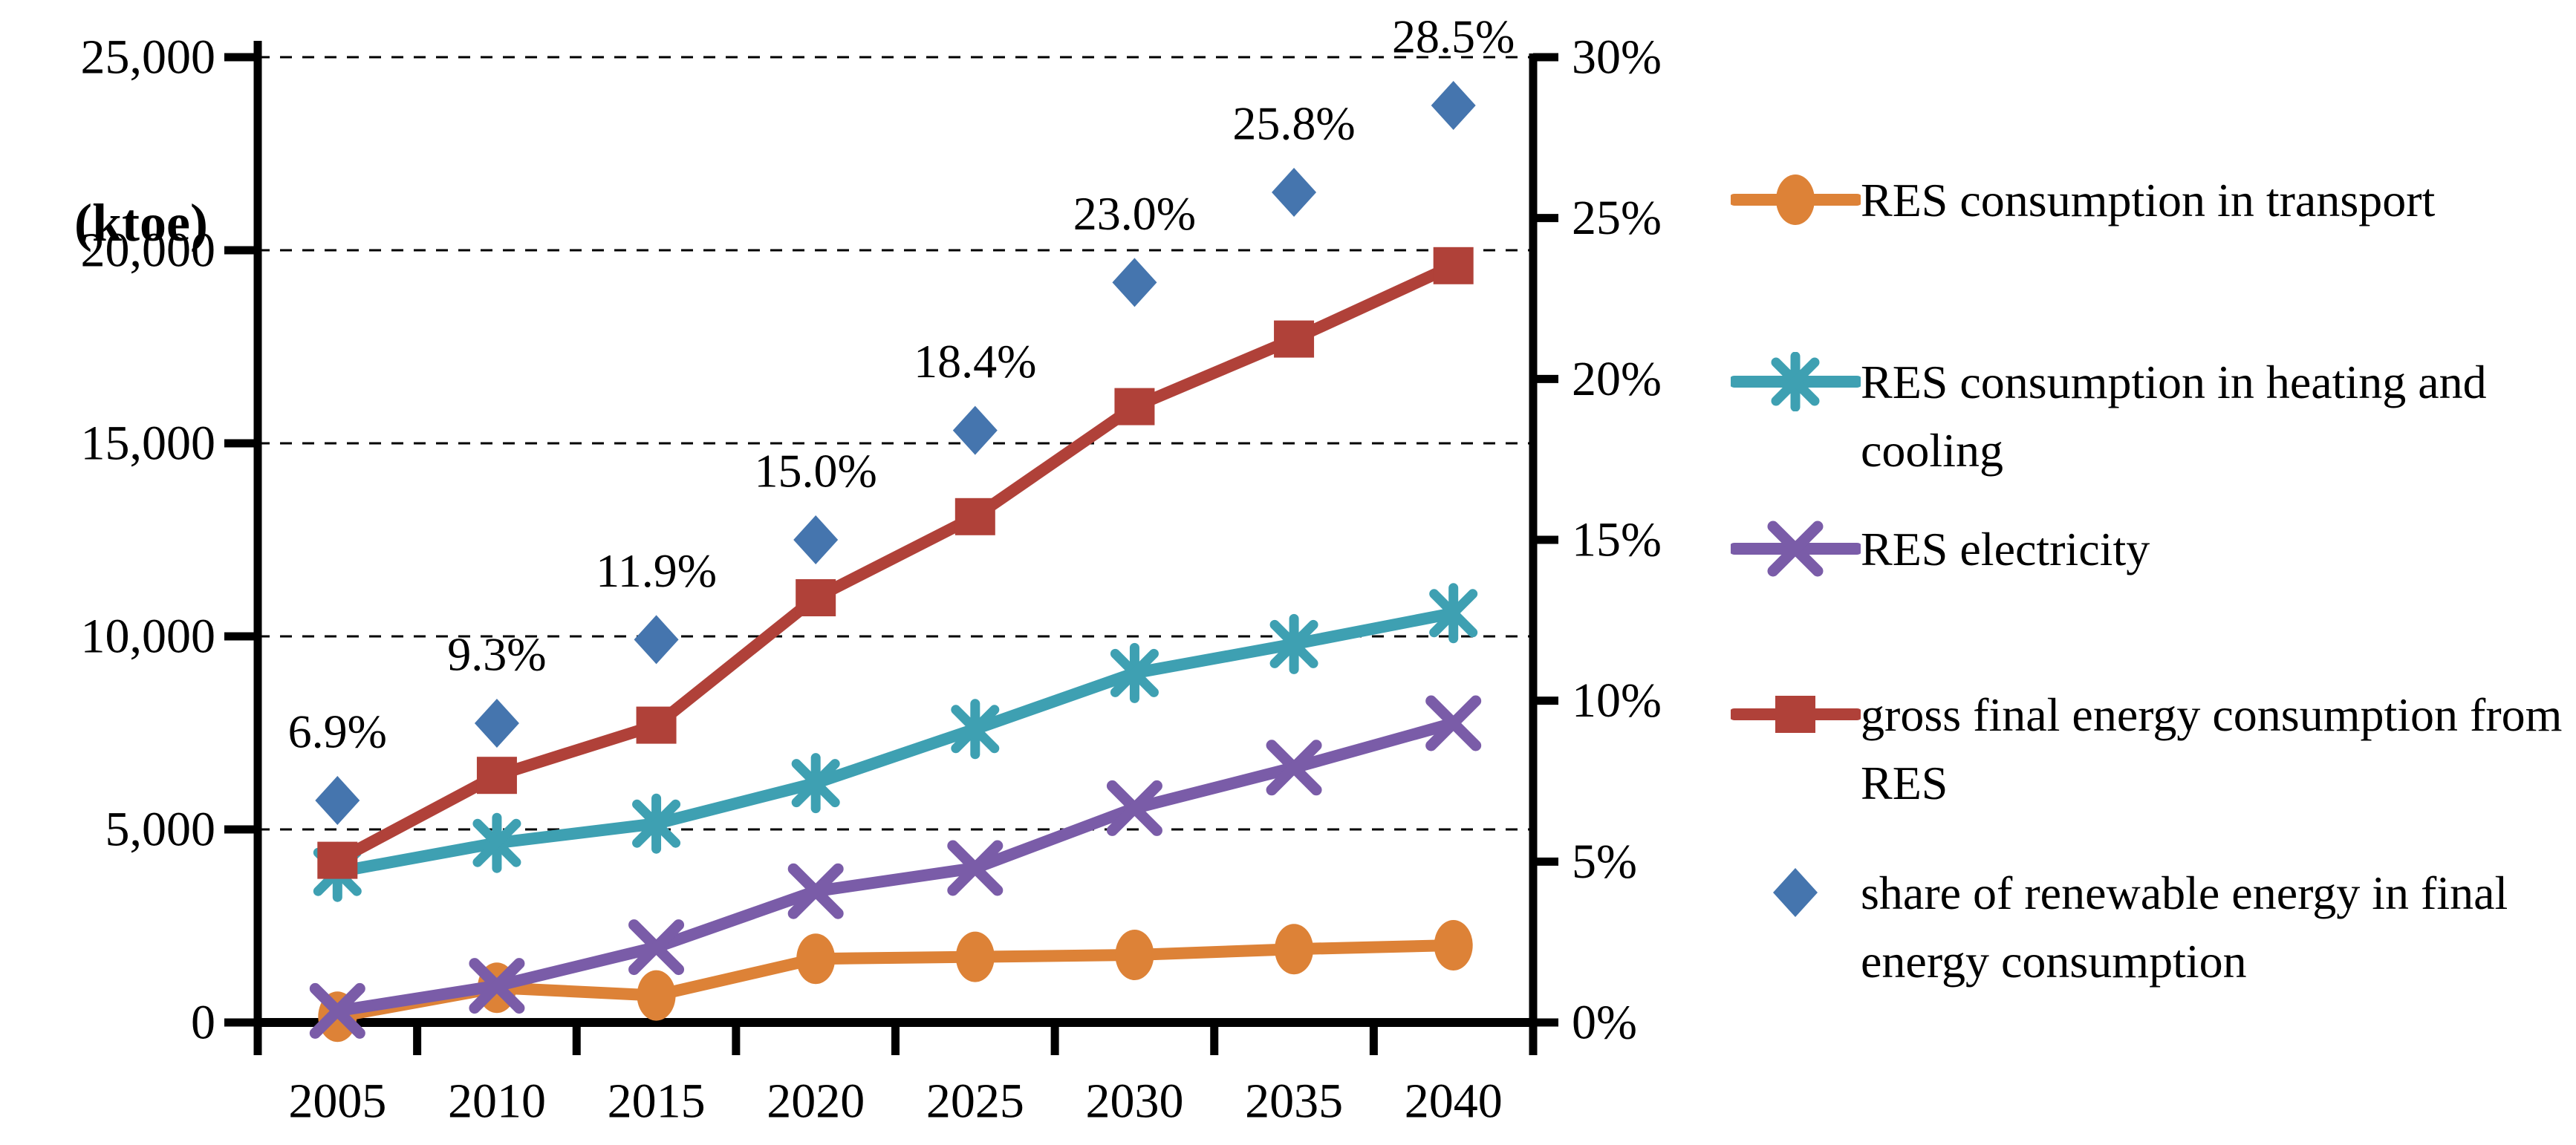  Describe the element at coordinates (816, 471) in the screenshot. I see `share-data-label: 15.0%` at that location.